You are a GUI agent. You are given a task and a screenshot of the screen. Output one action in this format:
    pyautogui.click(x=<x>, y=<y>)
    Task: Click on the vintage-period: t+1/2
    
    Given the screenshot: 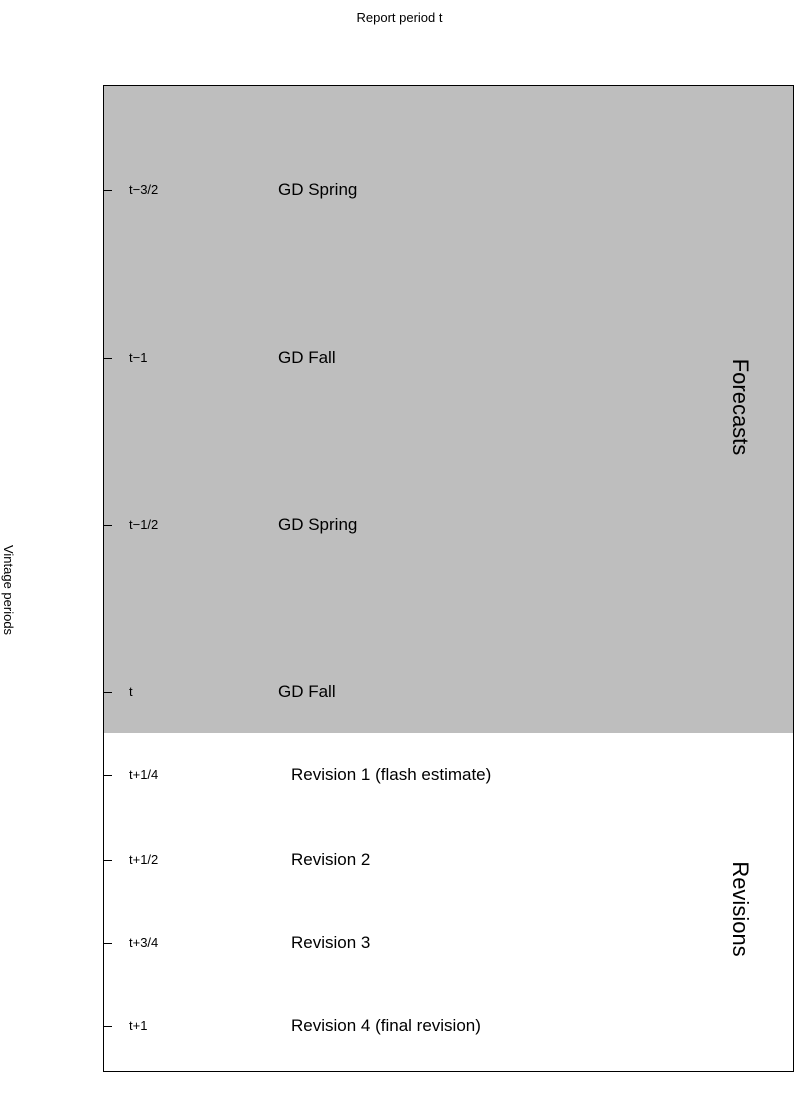 What is the action you would take?
    pyautogui.click(x=144, y=859)
    